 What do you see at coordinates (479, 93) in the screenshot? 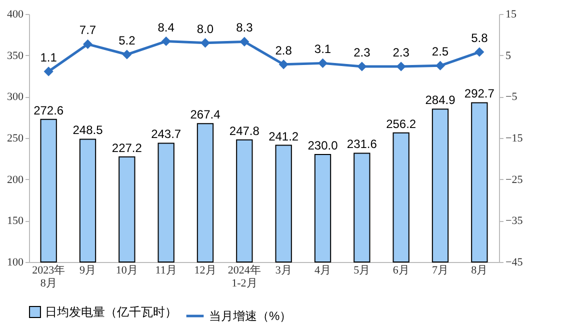
I see `data-label: 292.7` at bounding box center [479, 93].